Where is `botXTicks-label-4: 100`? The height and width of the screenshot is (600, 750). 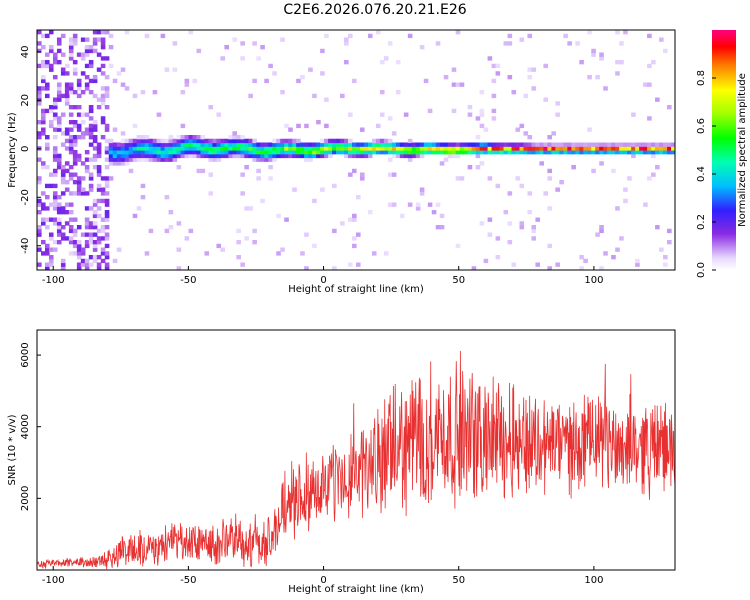
botXTicks-label-4: 100 is located at coordinates (593, 580).